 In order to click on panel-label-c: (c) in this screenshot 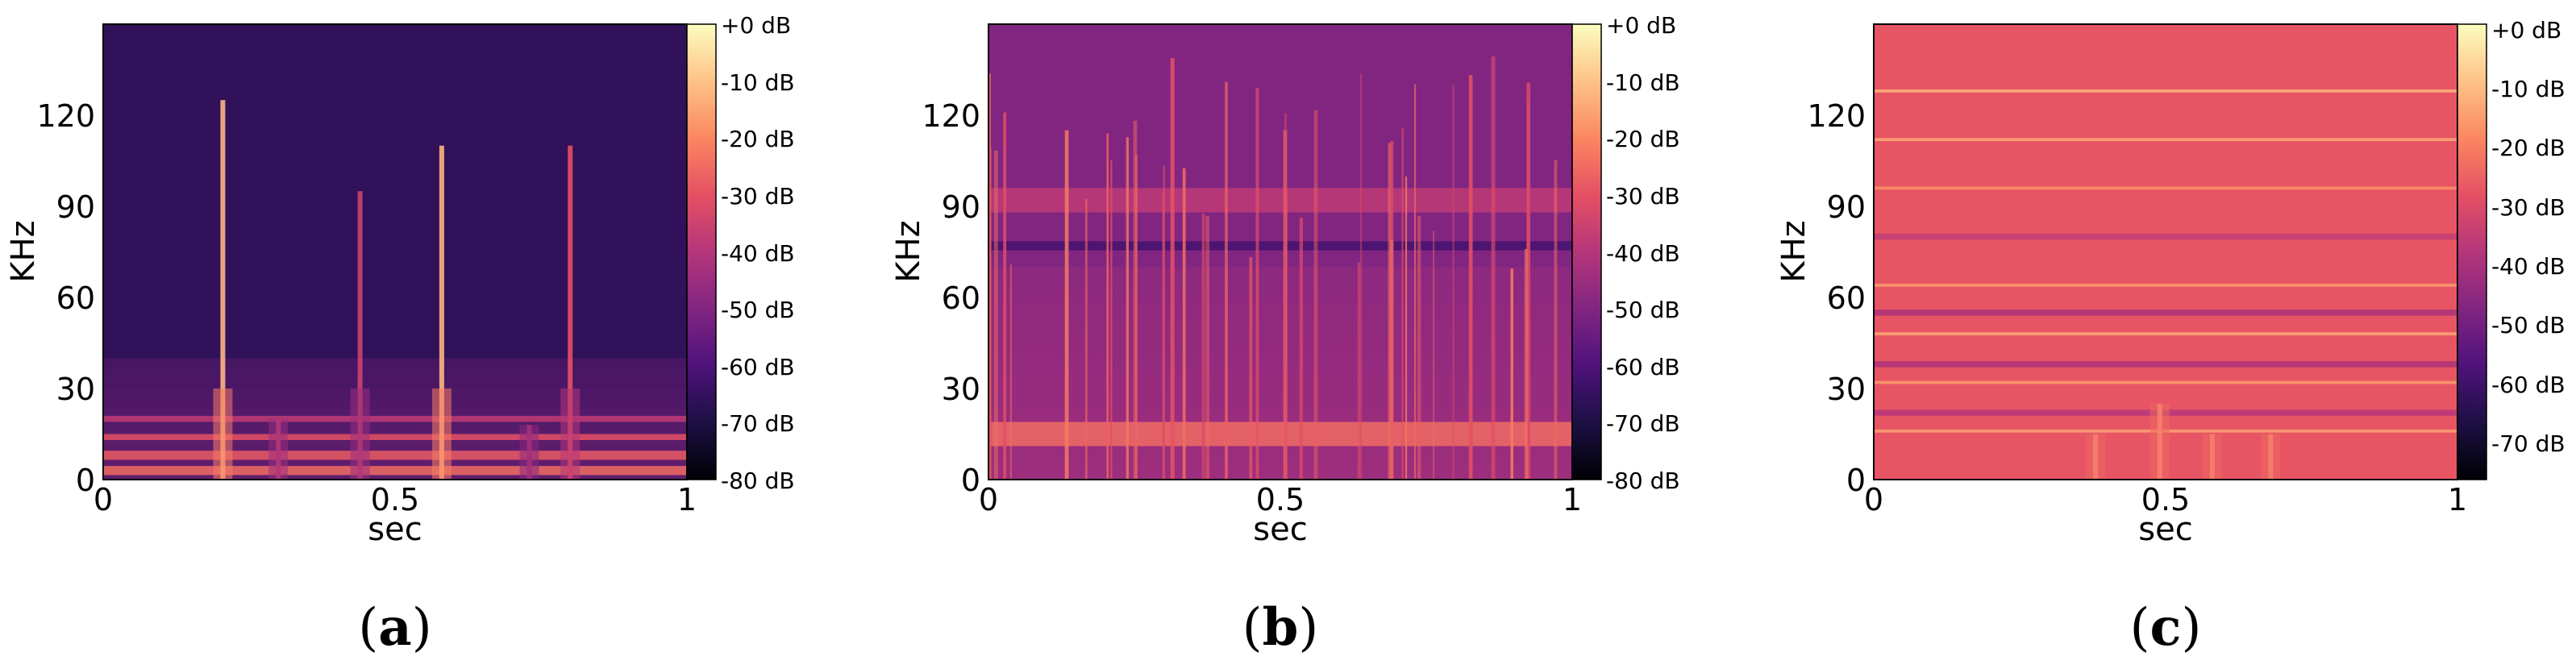, I will do `click(2166, 627)`.